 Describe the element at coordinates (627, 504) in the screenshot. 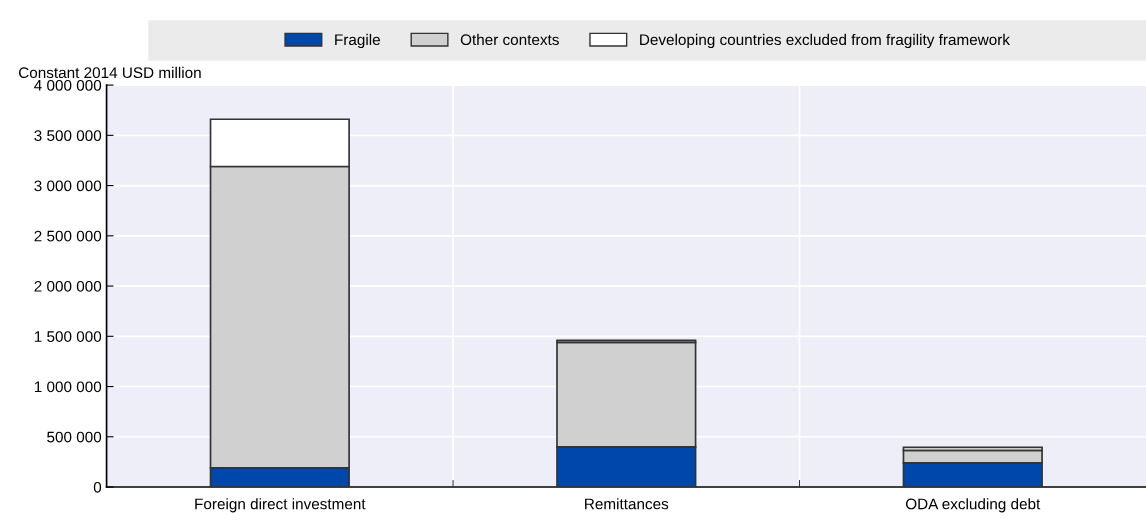

I see `x-tick-label: Remittances` at that location.